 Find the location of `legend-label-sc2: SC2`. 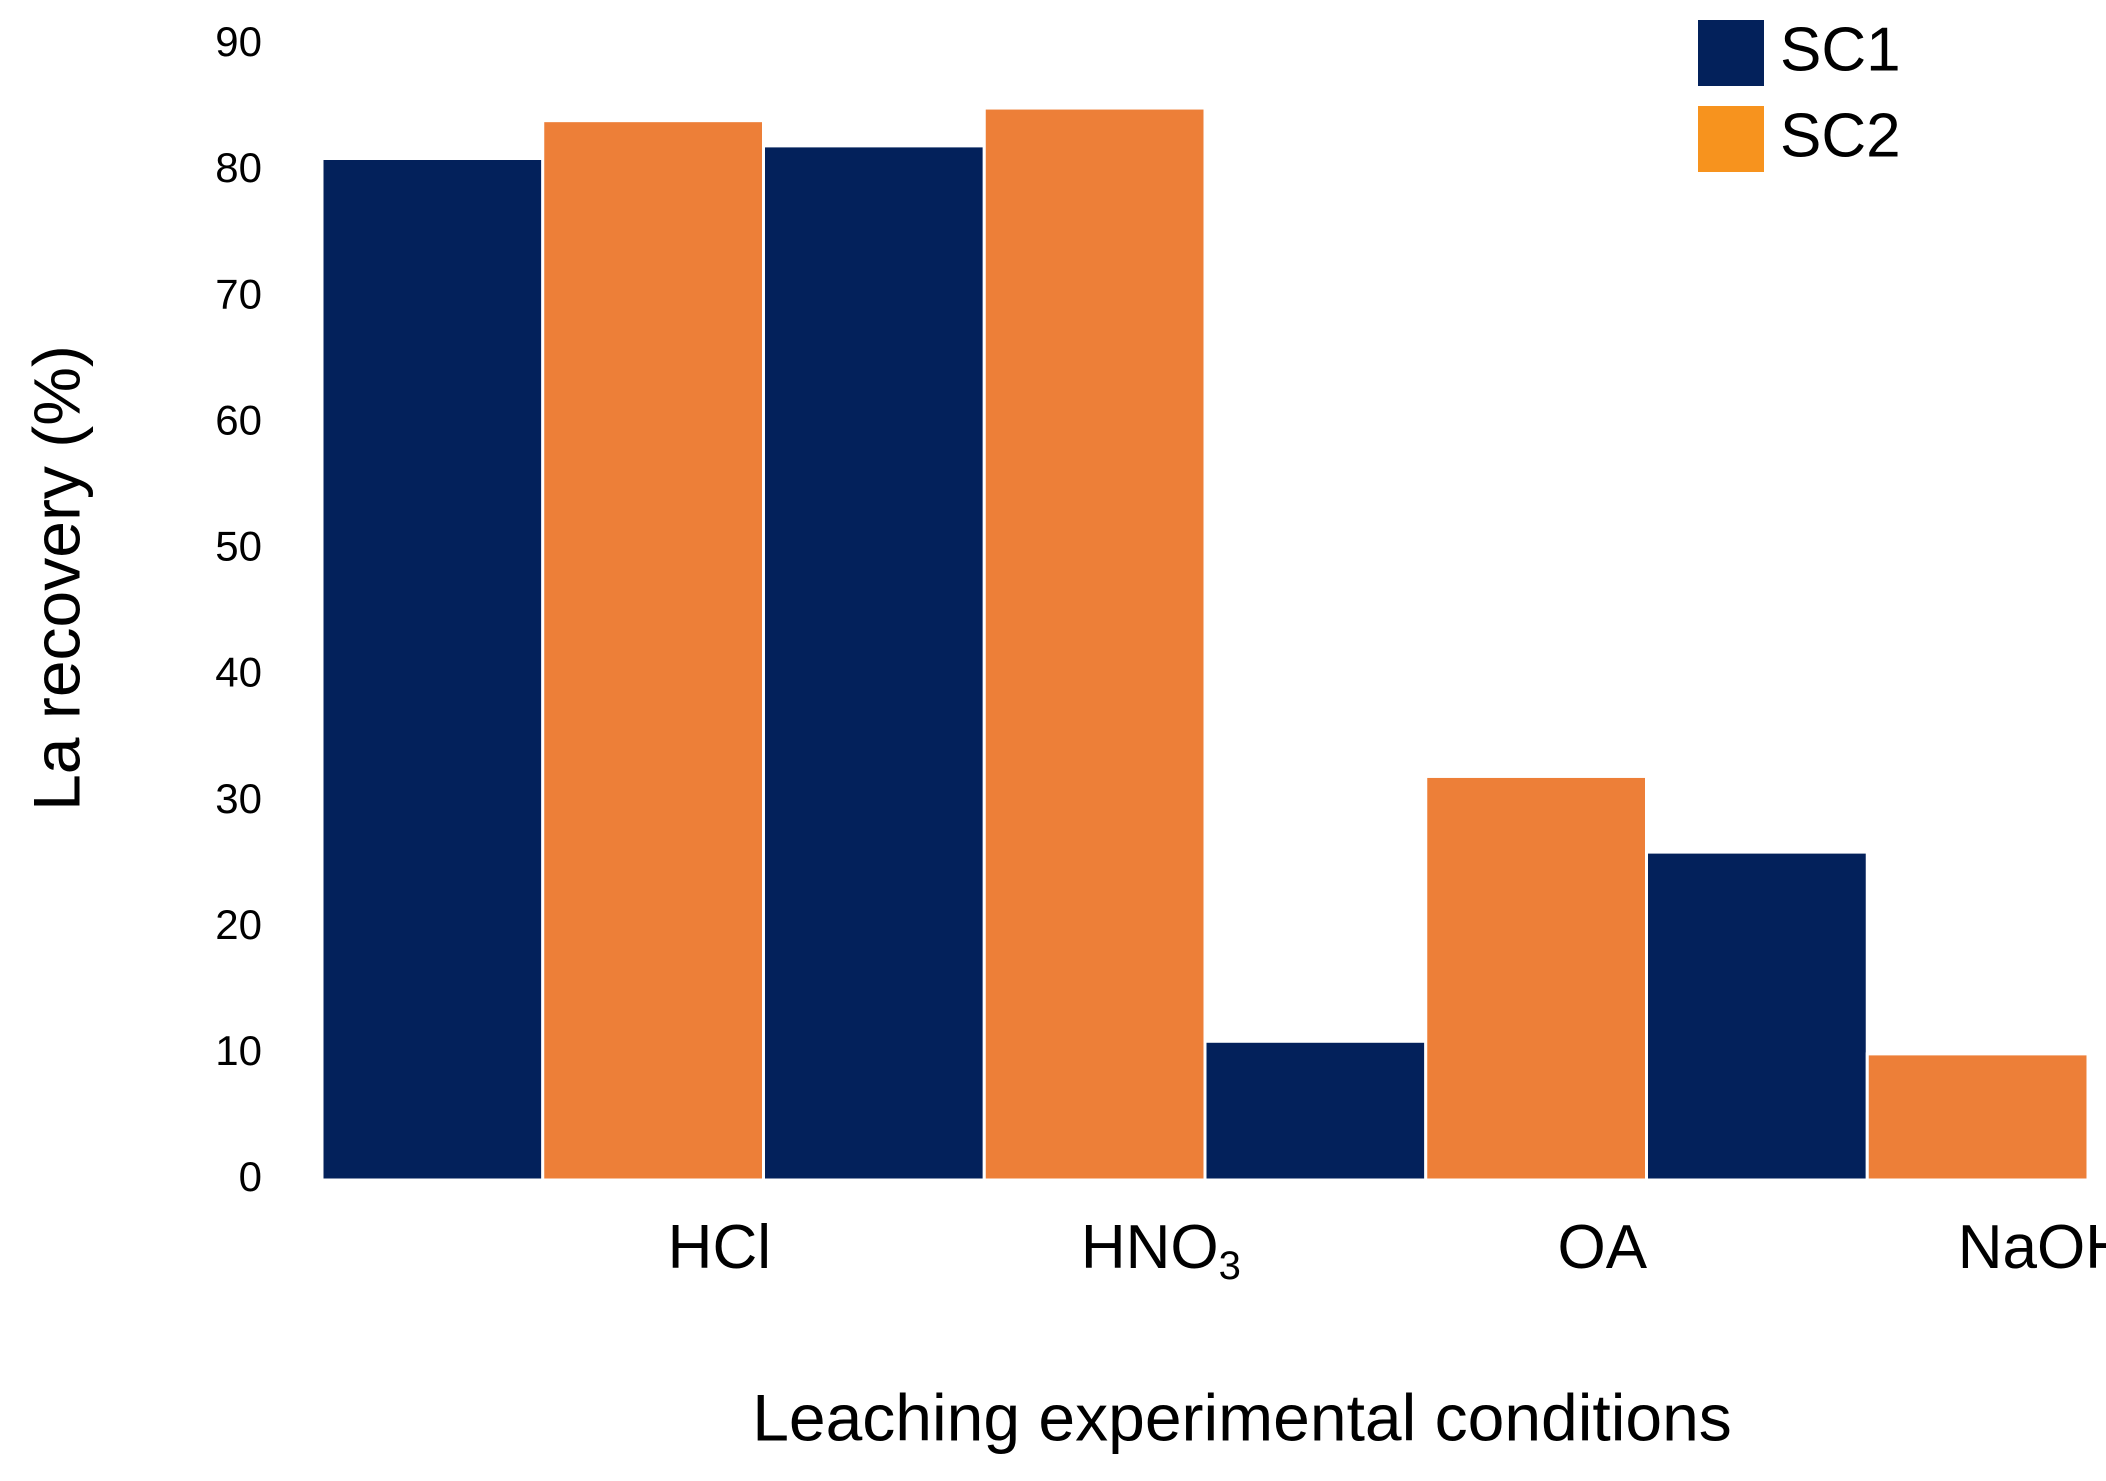

legend-label-sc2: SC2 is located at coordinates (1840, 135).